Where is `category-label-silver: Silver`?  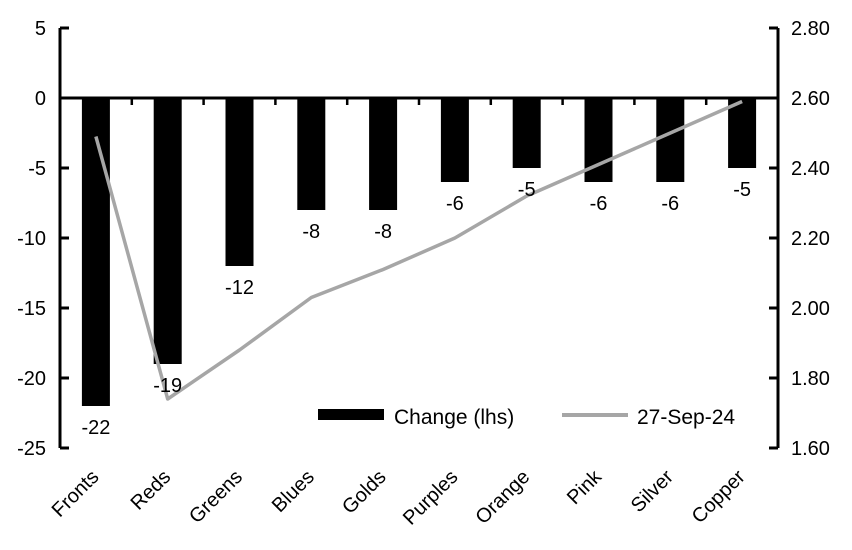 category-label-silver: Silver is located at coordinates (652, 491).